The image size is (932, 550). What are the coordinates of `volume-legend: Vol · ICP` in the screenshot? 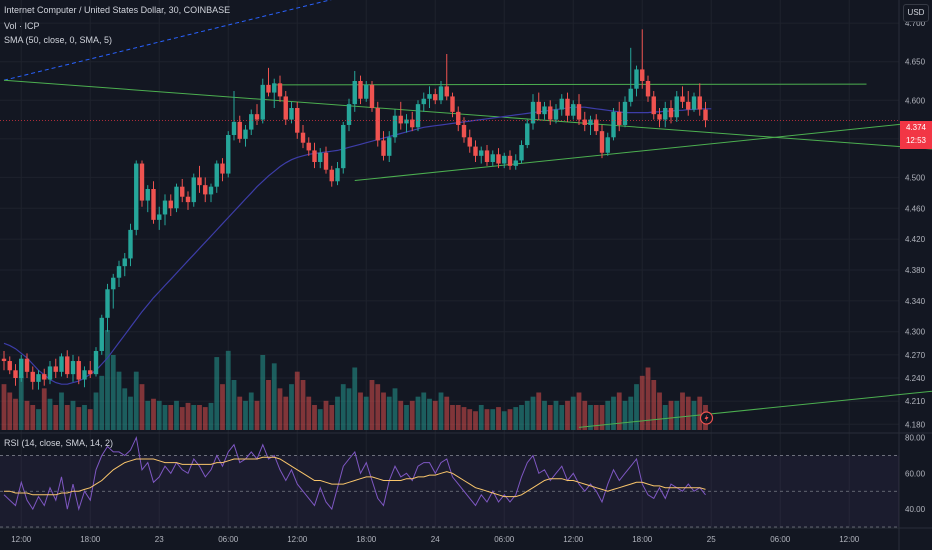 It's located at (22, 26).